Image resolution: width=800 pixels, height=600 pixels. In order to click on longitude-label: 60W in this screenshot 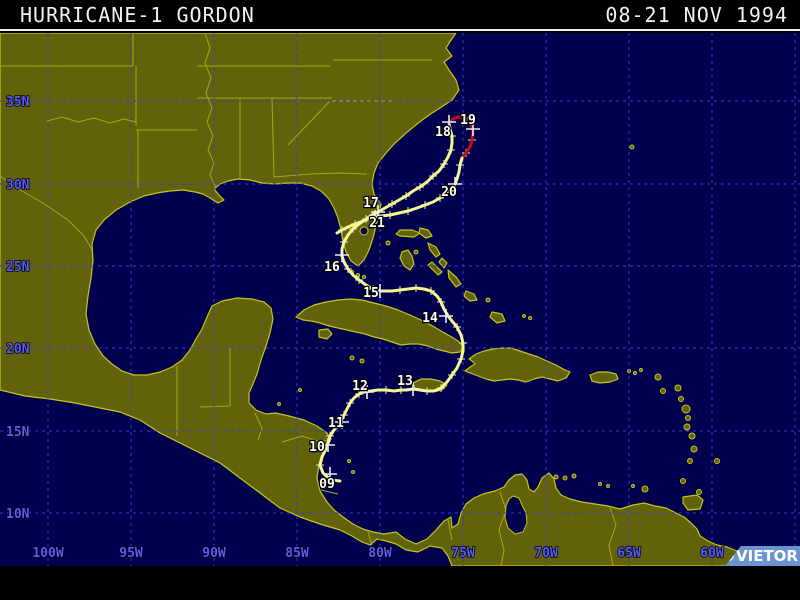, I will do `click(712, 553)`.